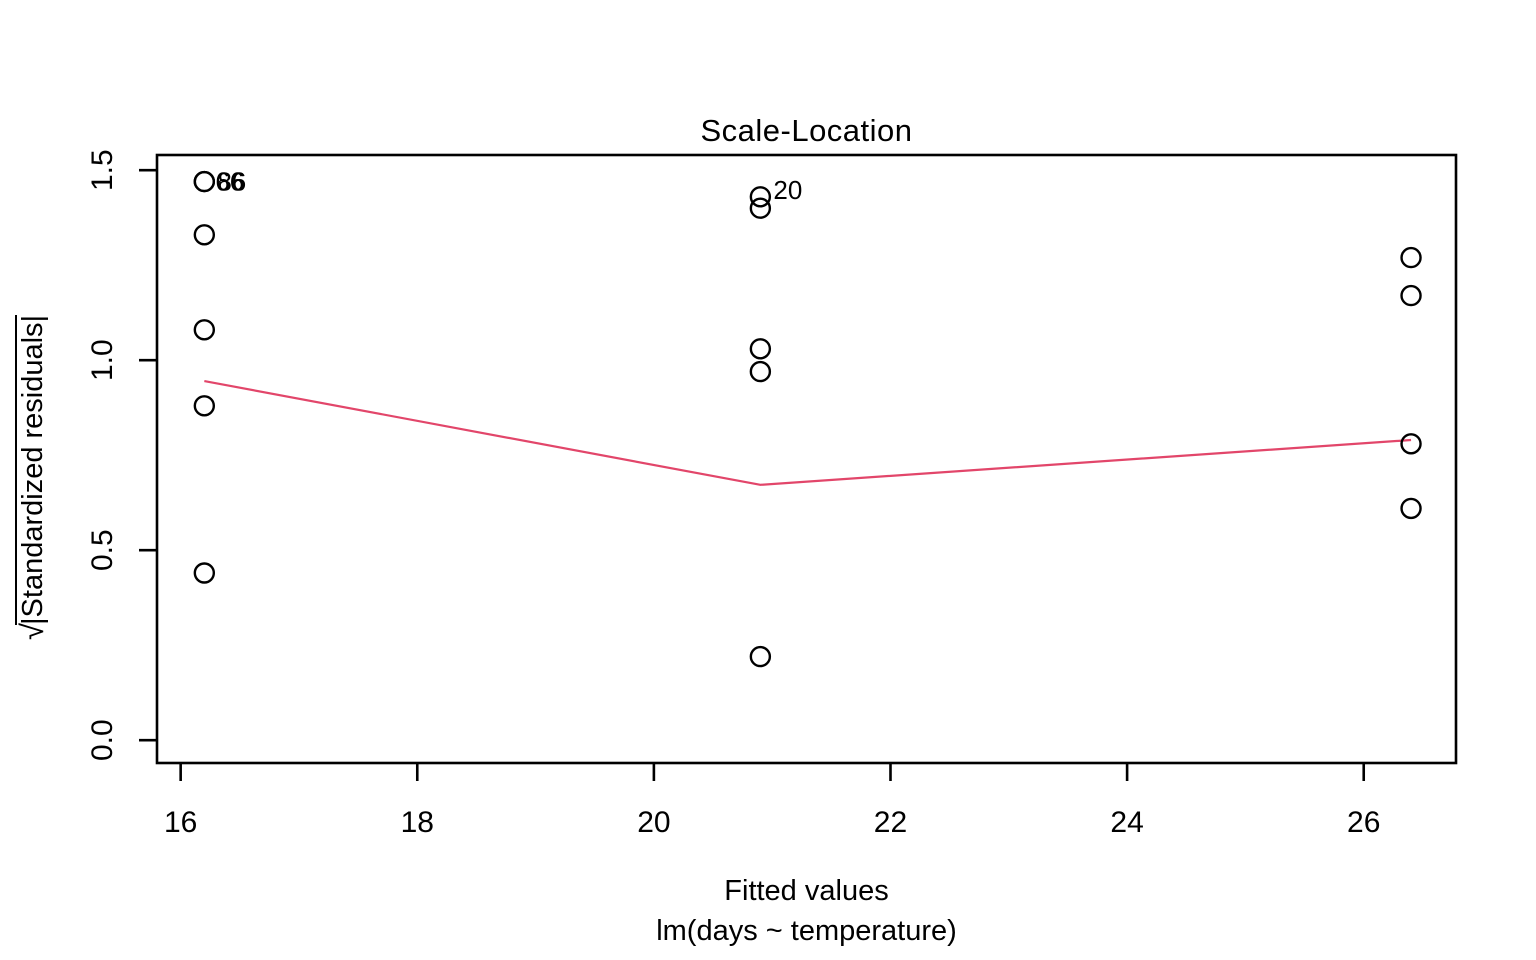  What do you see at coordinates (102, 740) in the screenshot?
I see `y-tick-label: 0.0` at bounding box center [102, 740].